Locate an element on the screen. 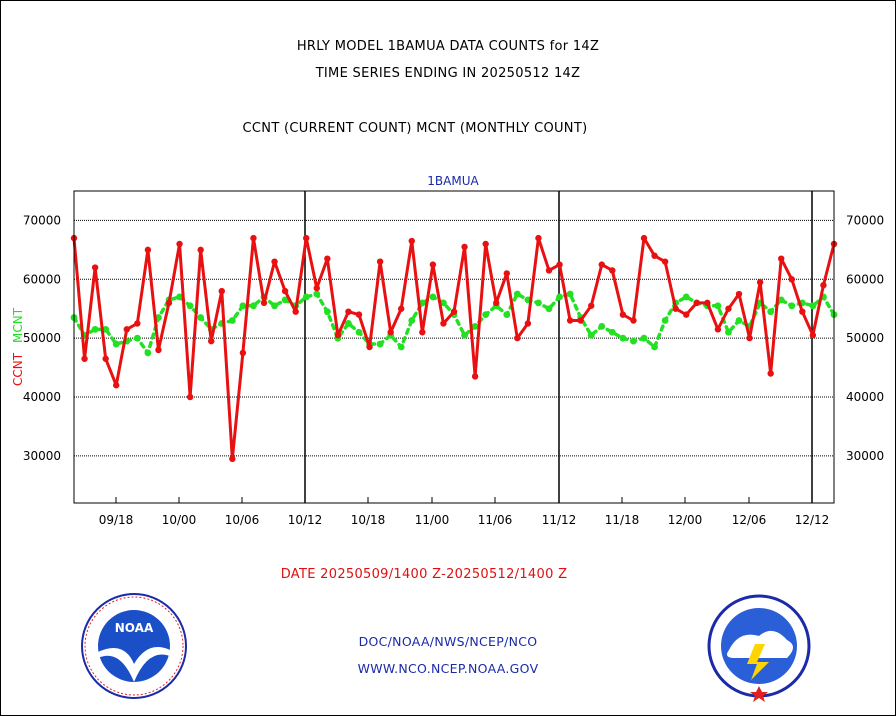 The width and height of the screenshot is (896, 716). nws-logo is located at coordinates (759, 648).